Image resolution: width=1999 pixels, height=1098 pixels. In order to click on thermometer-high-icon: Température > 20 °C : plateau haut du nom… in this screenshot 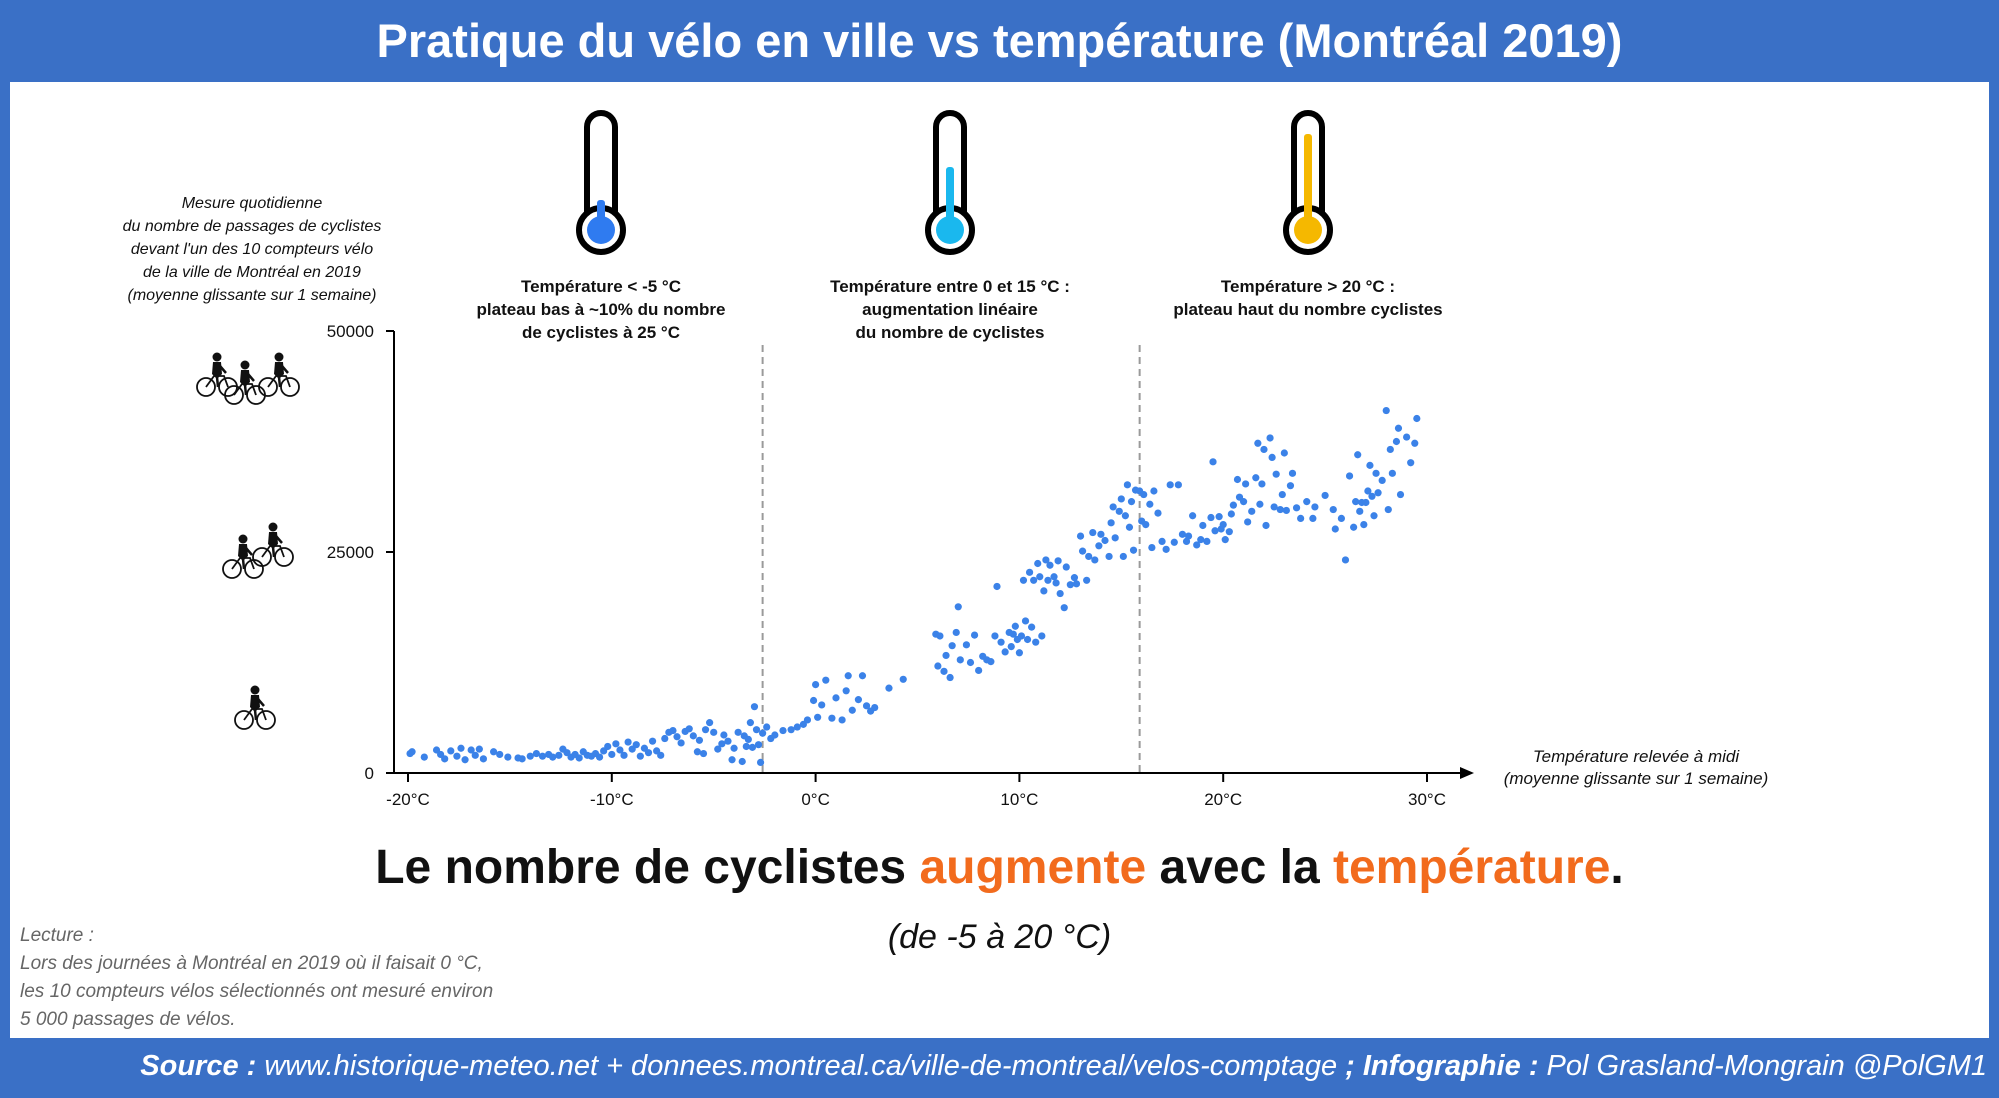, I will do `click(1308, 214)`.